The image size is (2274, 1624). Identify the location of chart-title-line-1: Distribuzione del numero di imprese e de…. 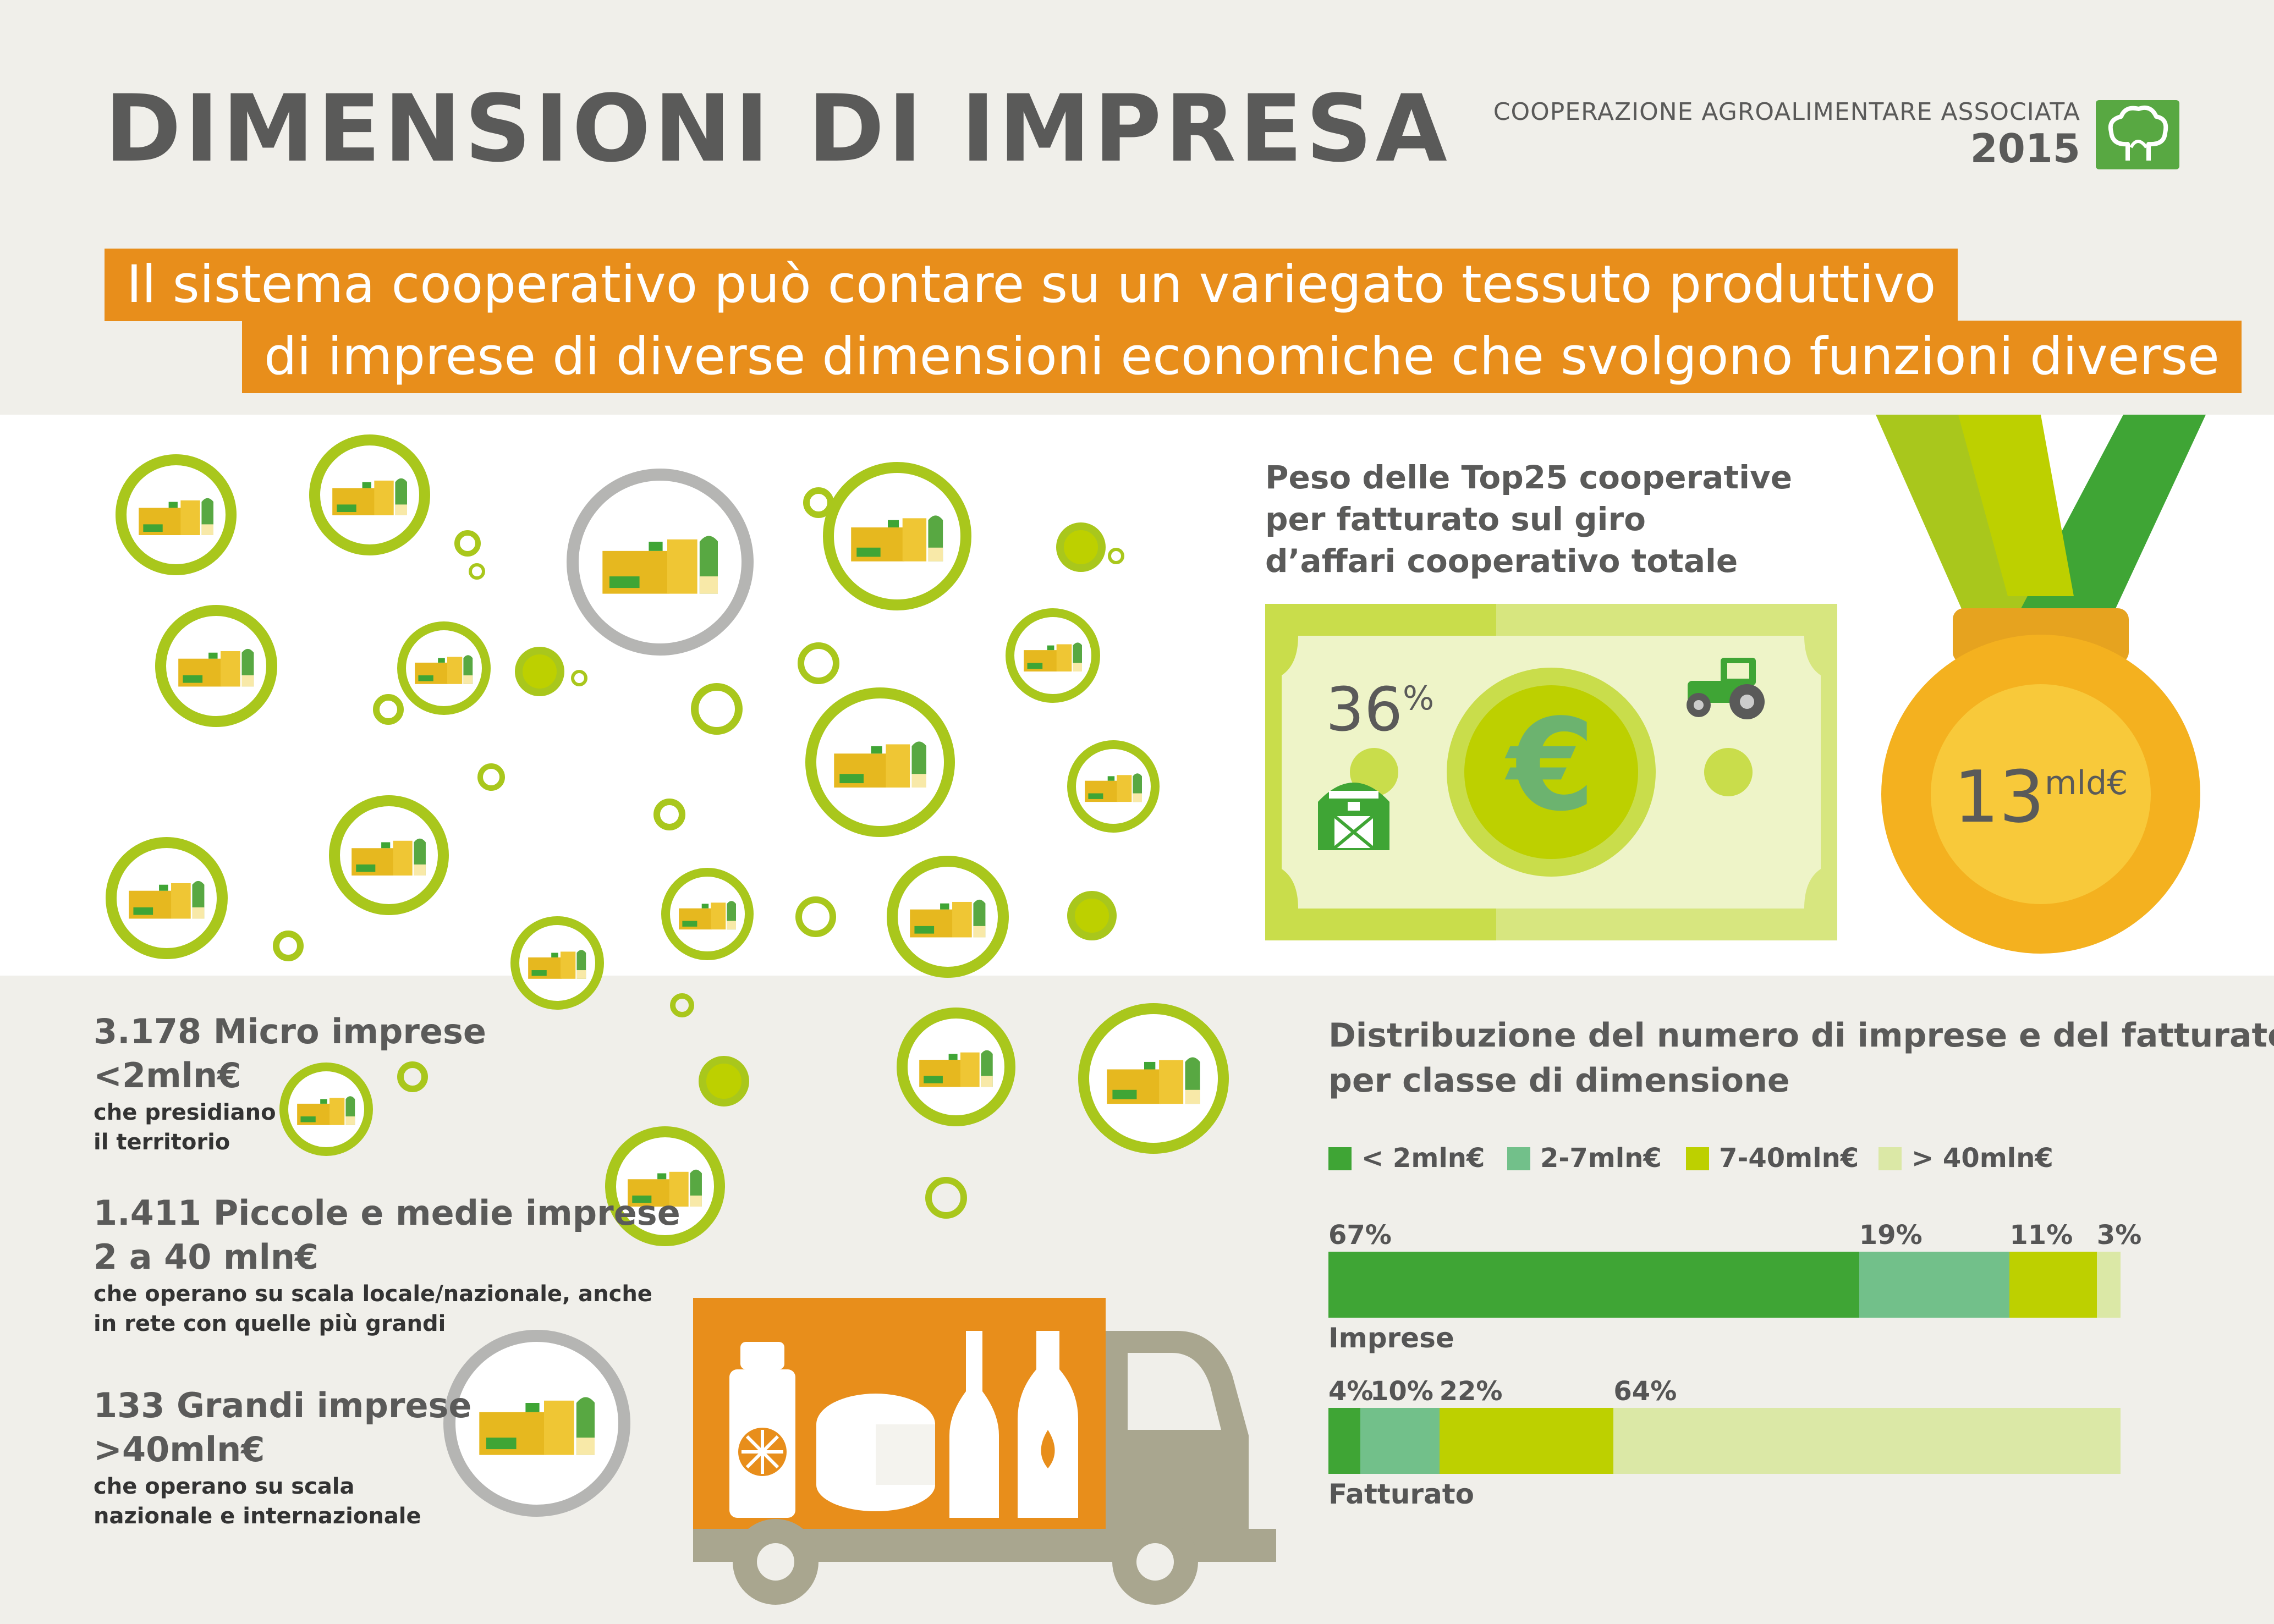
(1801, 1035).